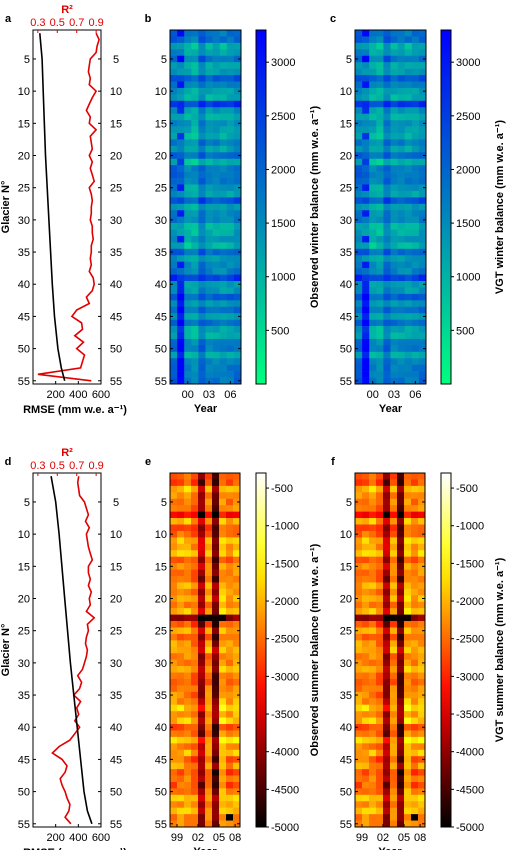 Image resolution: width=509 pixels, height=850 pixels. I want to click on y-tick-label-right-d: 50, so click(116, 793).